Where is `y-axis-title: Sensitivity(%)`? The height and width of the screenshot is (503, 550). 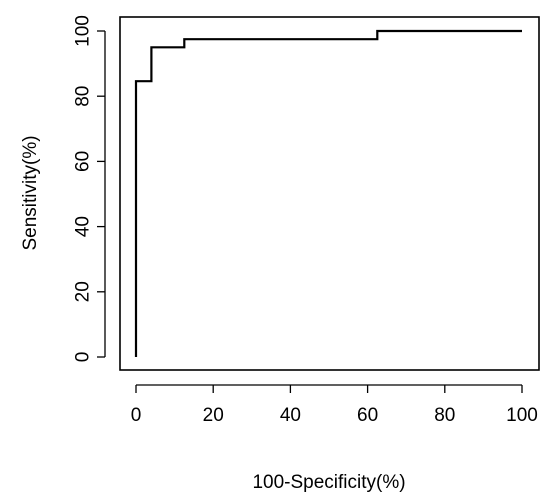
y-axis-title: Sensitivity(%) is located at coordinates (30, 192).